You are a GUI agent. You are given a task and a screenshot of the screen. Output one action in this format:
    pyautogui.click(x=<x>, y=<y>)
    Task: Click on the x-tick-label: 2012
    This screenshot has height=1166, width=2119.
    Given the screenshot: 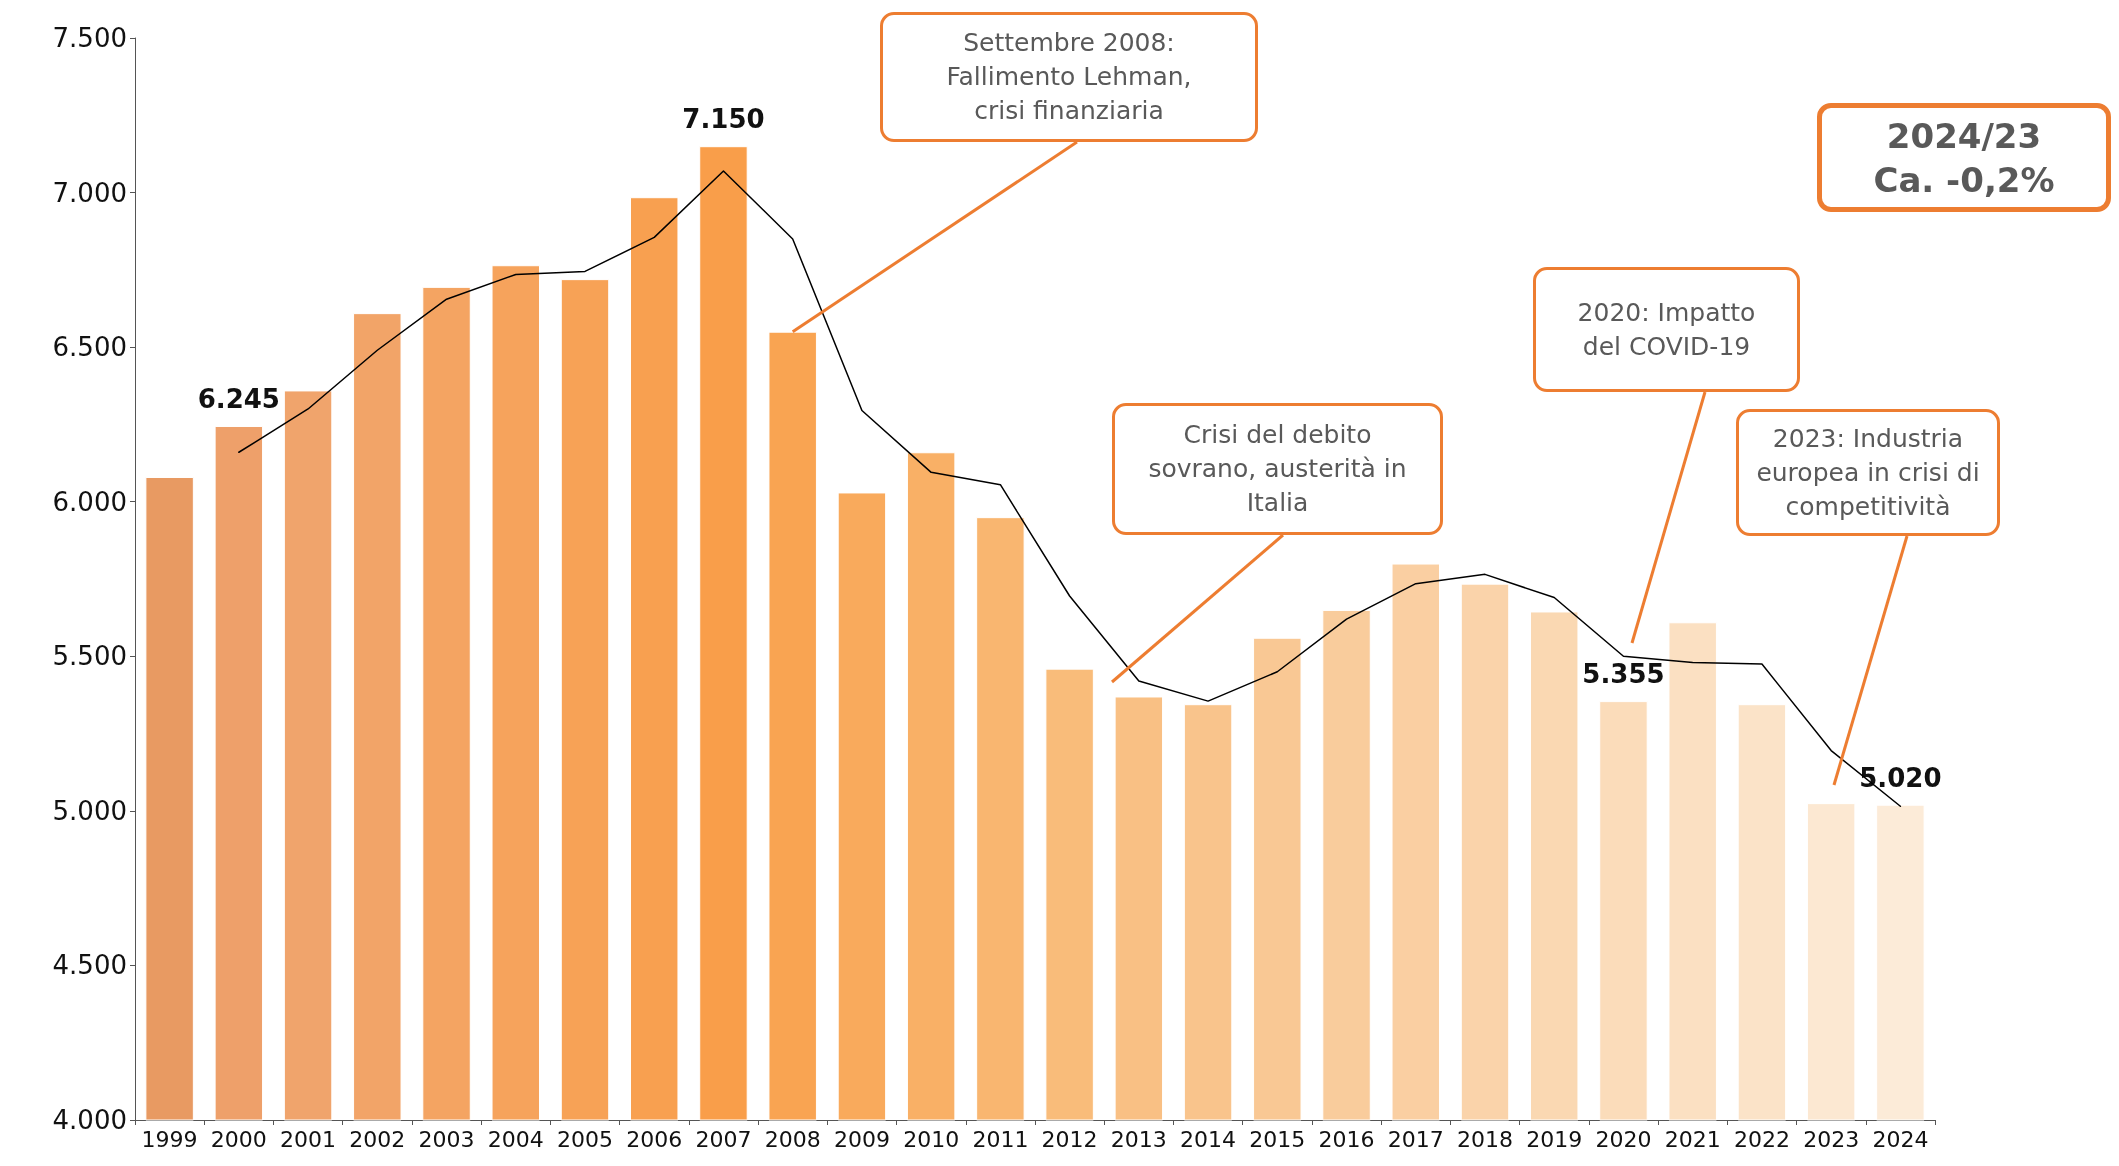 What is the action you would take?
    pyautogui.click(x=1069, y=1139)
    